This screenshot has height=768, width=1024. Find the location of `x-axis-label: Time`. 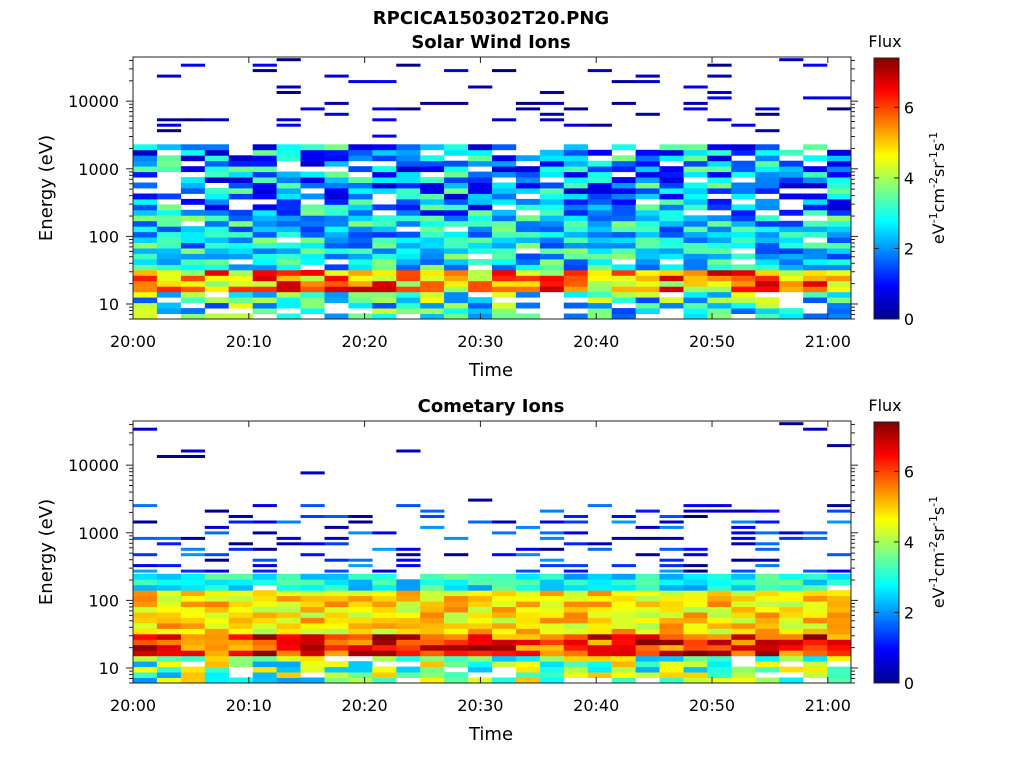

x-axis-label: Time is located at coordinates (490, 370).